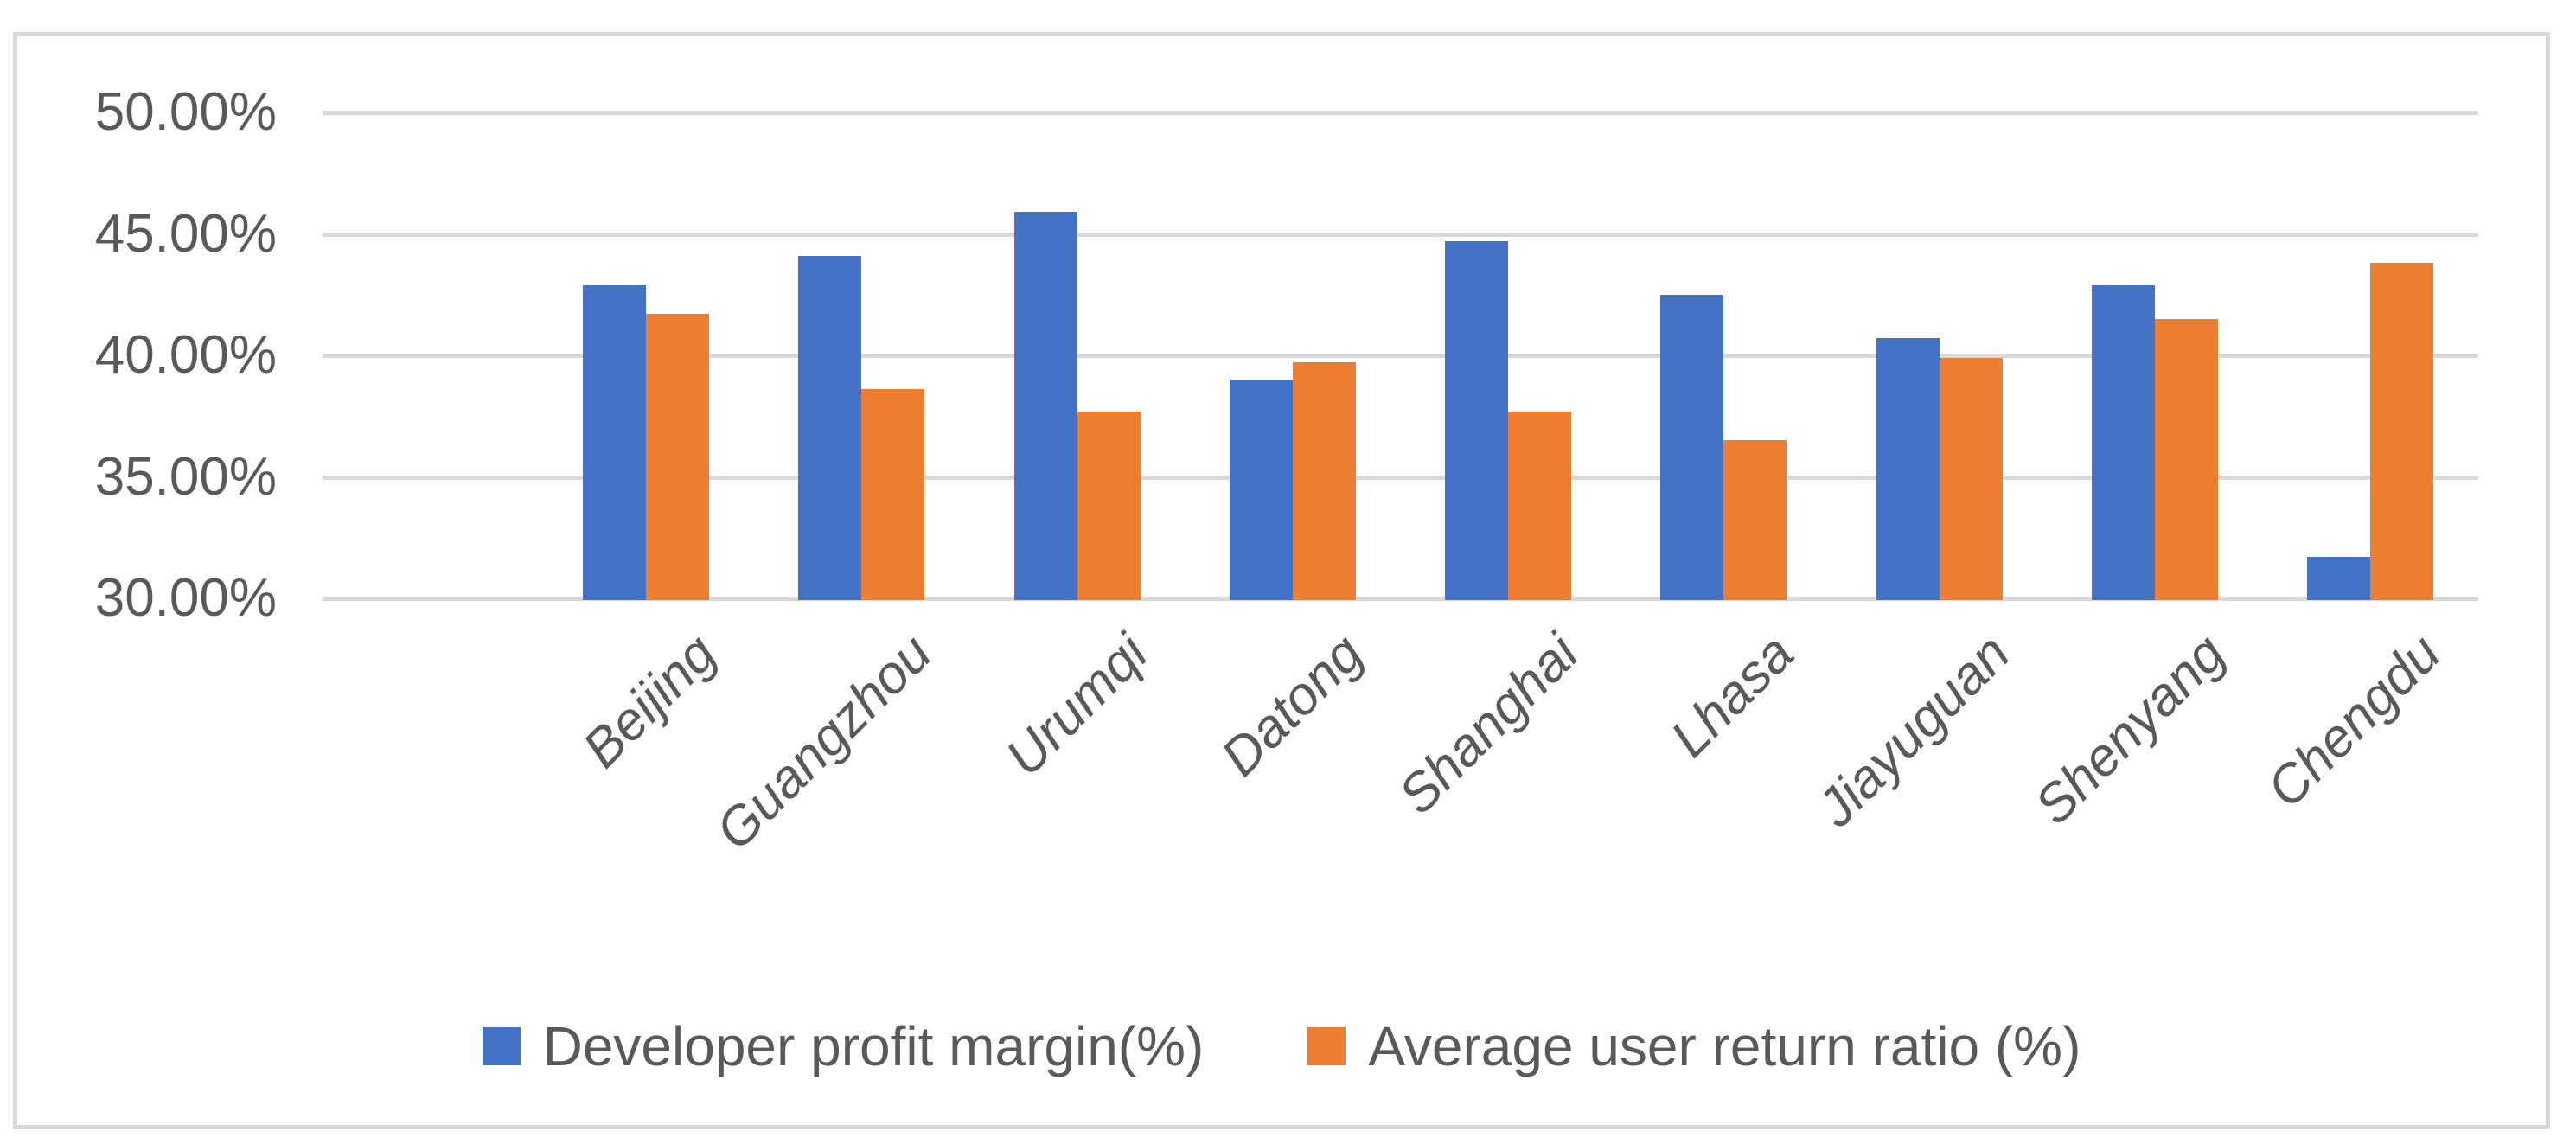  What do you see at coordinates (2124, 442) in the screenshot?
I see `bar-developer-profit-margin-shenyang` at bounding box center [2124, 442].